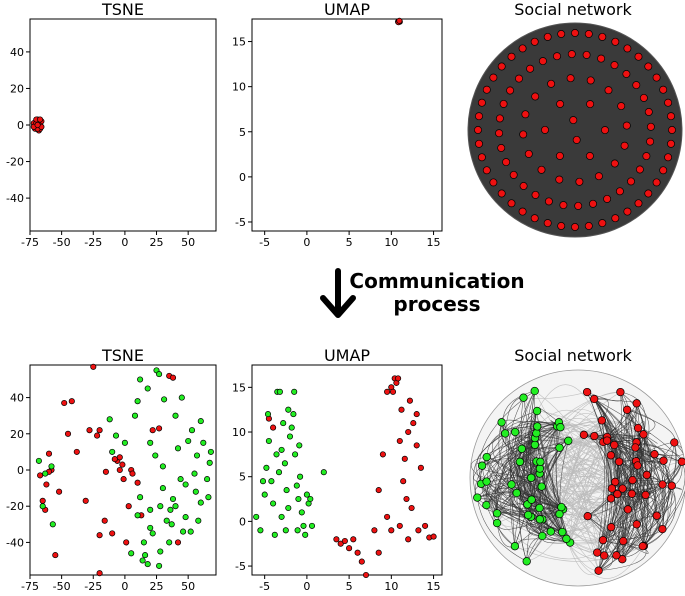 Image resolution: width=685 pixels, height=596 pixels. I want to click on network-before-title: Social network, so click(573, 9).